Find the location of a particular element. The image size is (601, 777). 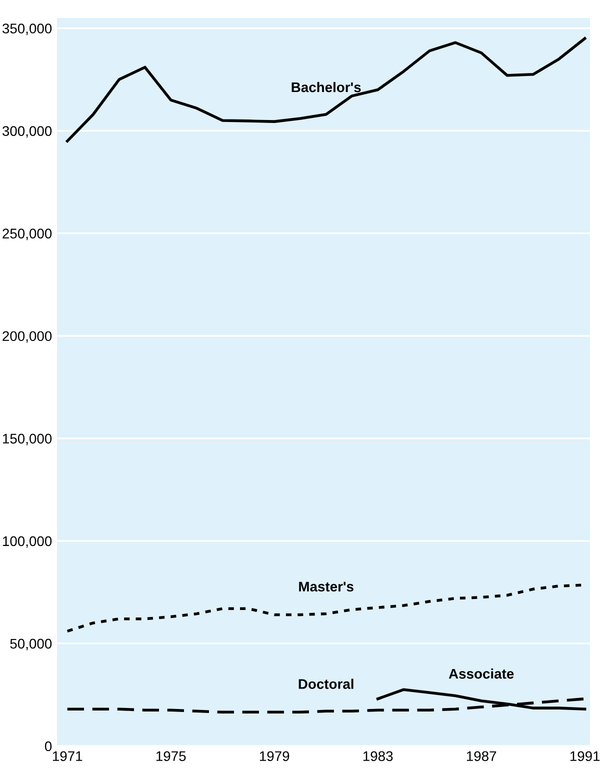

x-tick-label: 1979 is located at coordinates (275, 756).